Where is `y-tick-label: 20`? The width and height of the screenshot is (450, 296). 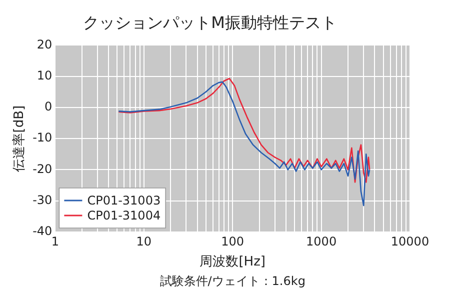 y-tick-label: 20 is located at coordinates (44, 44).